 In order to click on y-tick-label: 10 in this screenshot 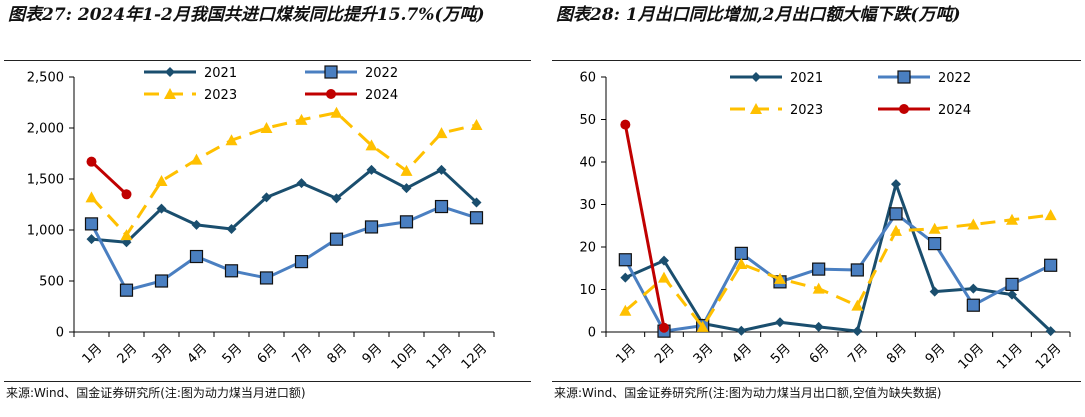, I will do `click(587, 290)`.